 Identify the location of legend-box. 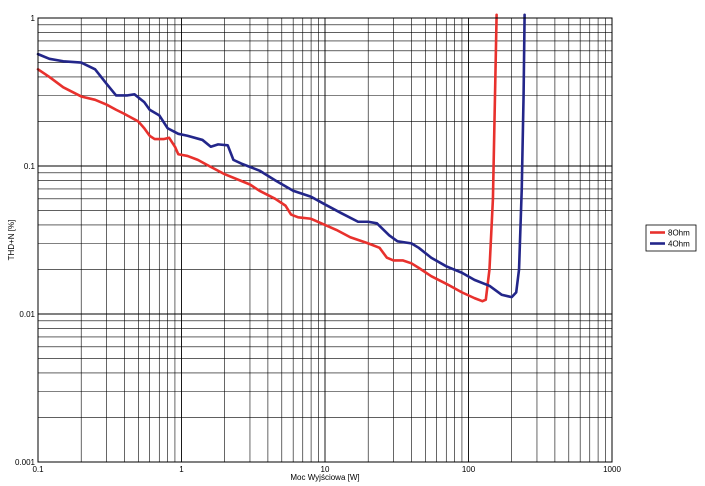
(671, 238).